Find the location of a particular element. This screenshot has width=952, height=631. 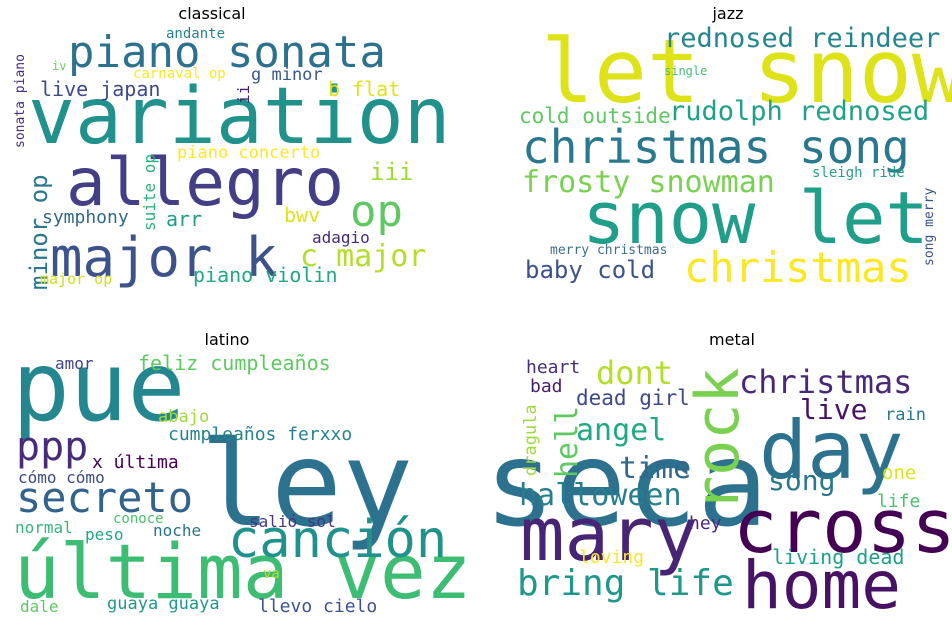

word-living-dead: living dead is located at coordinates (838, 557).